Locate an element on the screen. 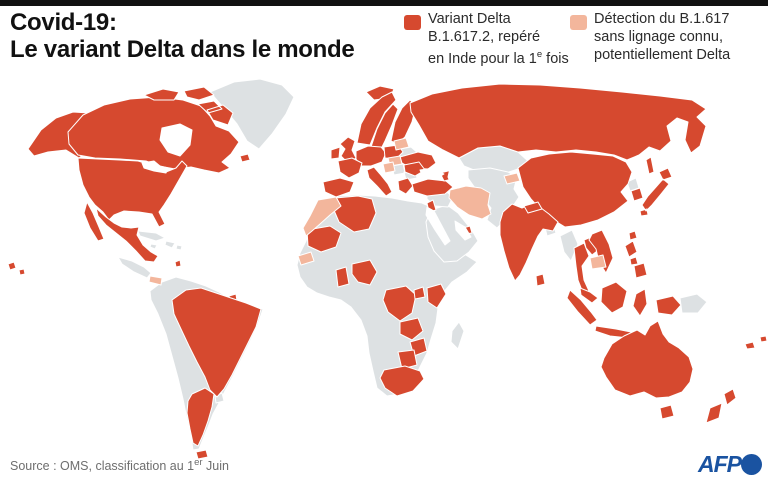 The image size is (768, 487). region-central-america is located at coordinates (134, 267).